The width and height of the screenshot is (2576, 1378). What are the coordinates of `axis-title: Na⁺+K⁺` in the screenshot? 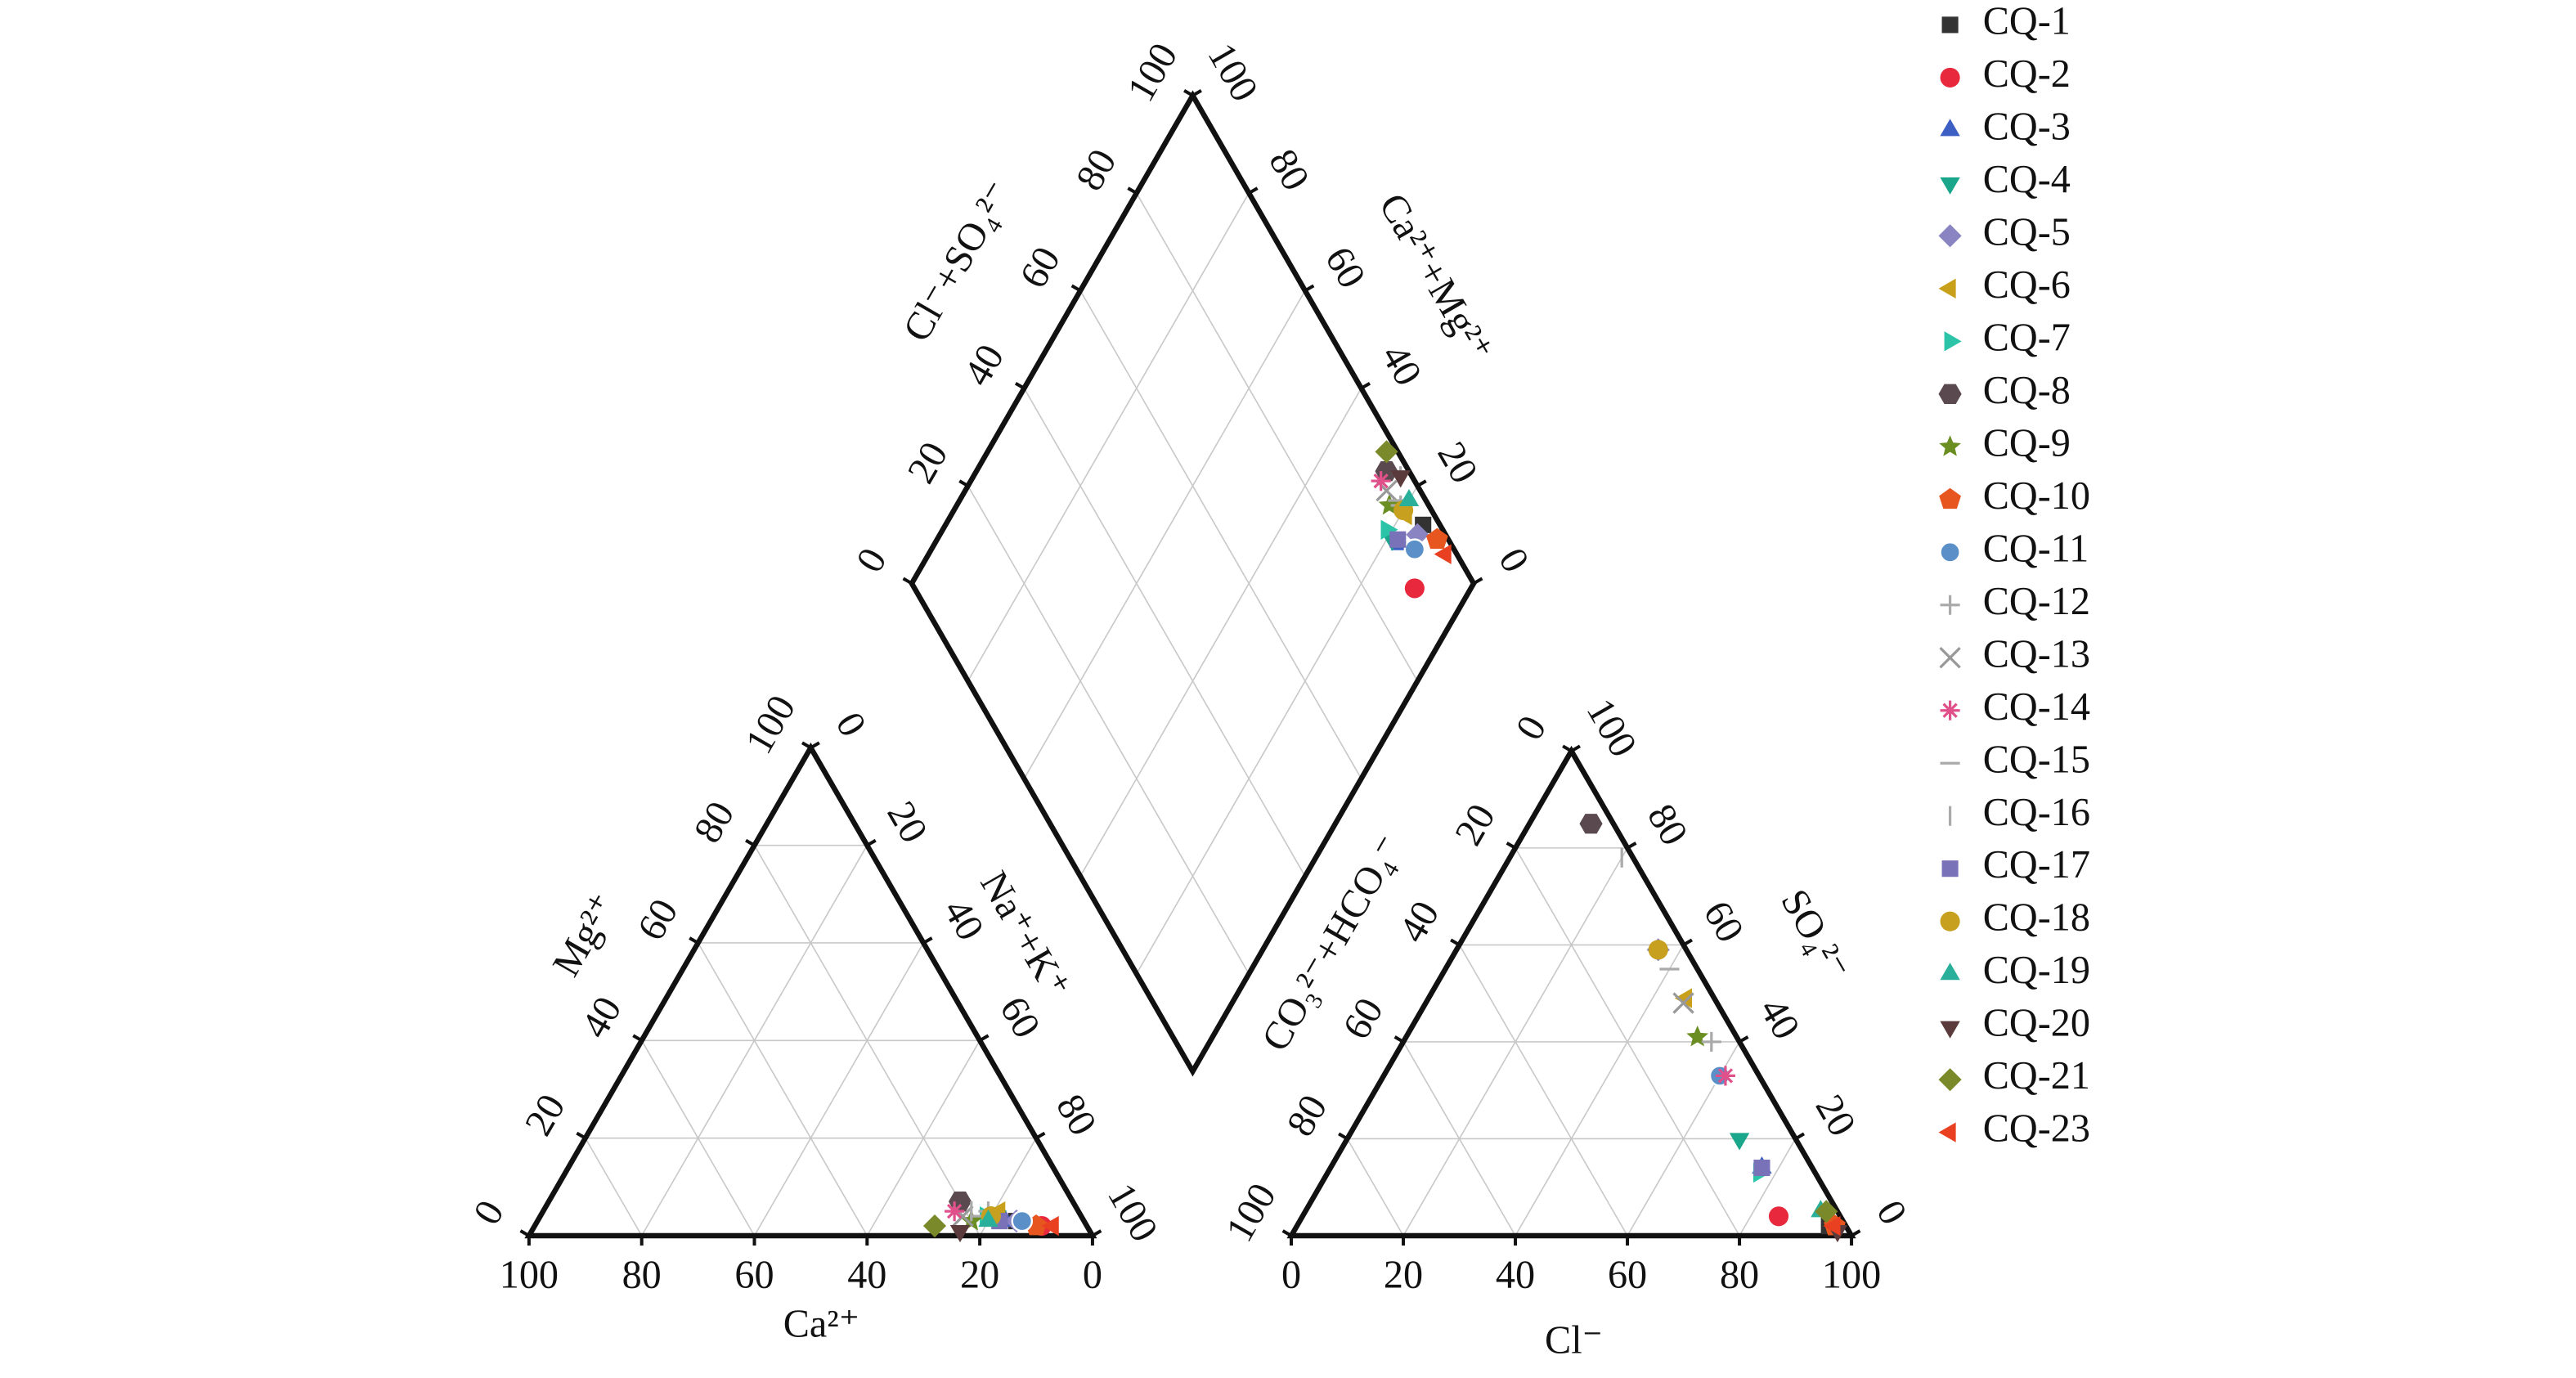 It's located at (1025, 935).